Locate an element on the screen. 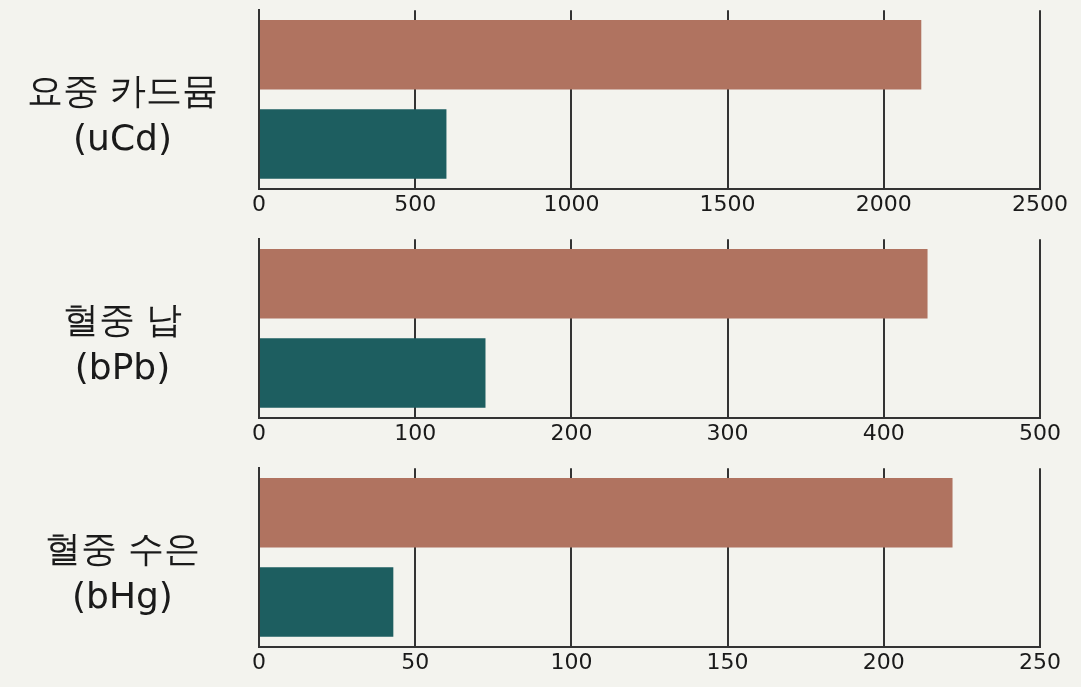  x-tick-label: 150 is located at coordinates (727, 661).